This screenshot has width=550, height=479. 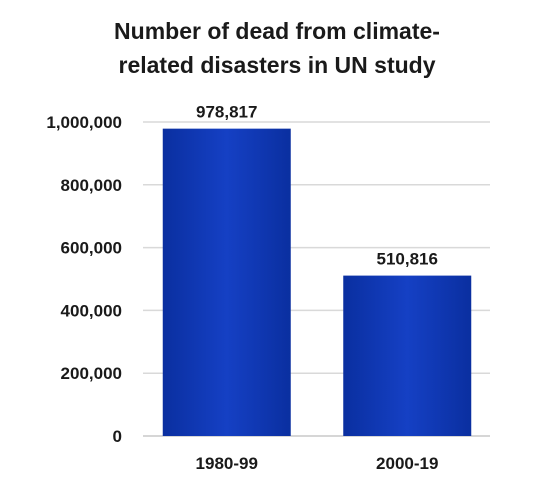 What do you see at coordinates (84, 122) in the screenshot?
I see `y-tick-label: 1,000,000` at bounding box center [84, 122].